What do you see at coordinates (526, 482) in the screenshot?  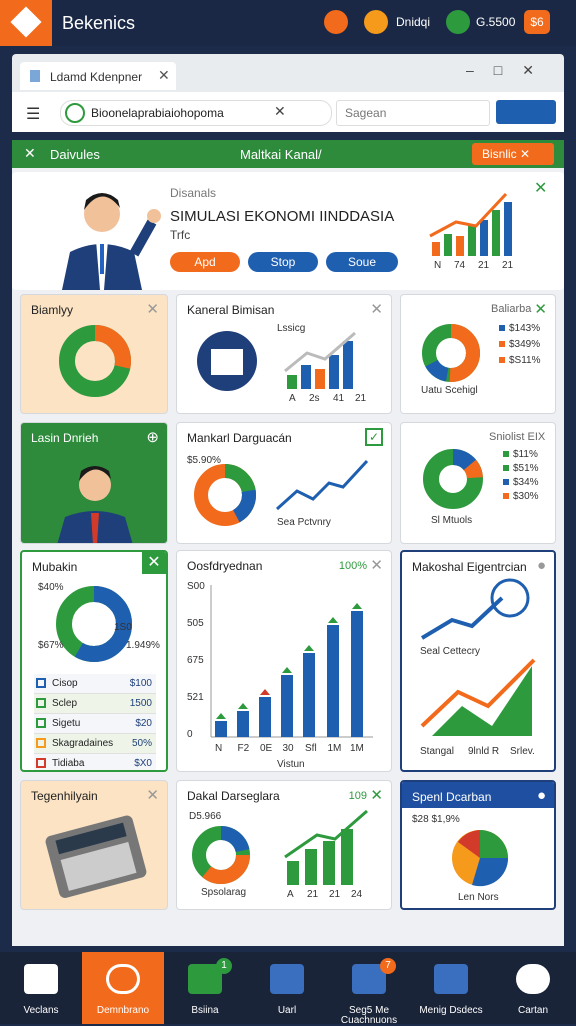 I see `legend-item: $34%` at bounding box center [526, 482].